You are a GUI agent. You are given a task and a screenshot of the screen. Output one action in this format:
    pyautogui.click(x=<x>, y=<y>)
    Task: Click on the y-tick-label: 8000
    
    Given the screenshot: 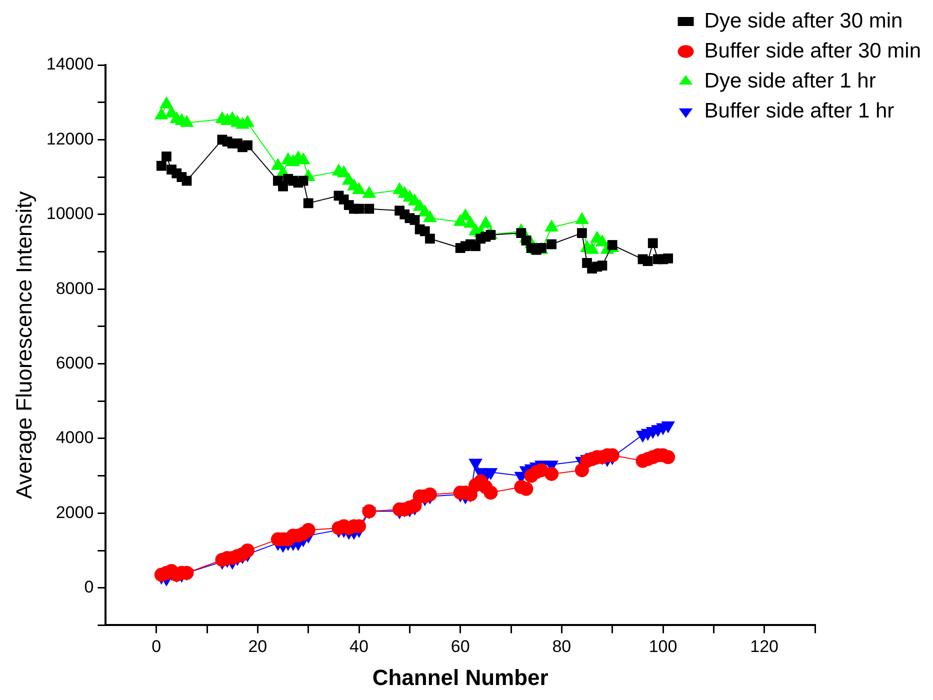 What is the action you would take?
    pyautogui.click(x=75, y=288)
    